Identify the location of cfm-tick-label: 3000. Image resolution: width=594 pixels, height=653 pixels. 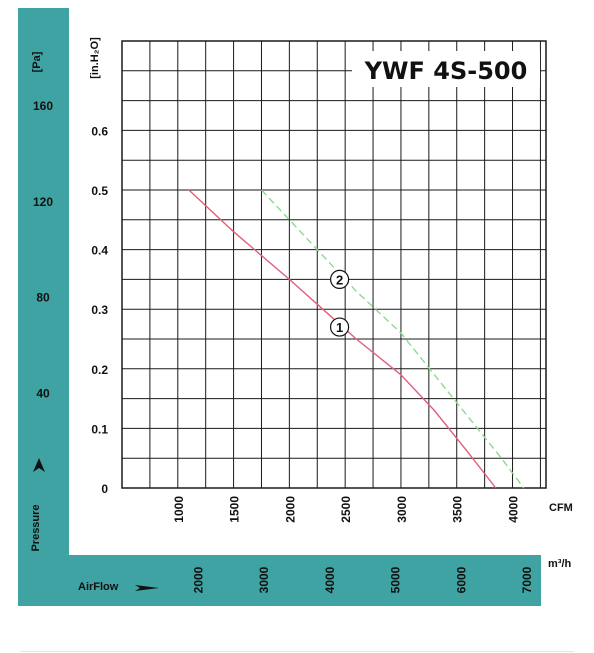
(402, 509).